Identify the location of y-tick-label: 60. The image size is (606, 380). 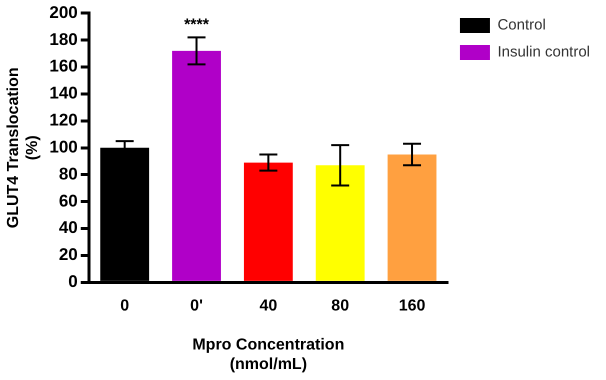
(68, 200).